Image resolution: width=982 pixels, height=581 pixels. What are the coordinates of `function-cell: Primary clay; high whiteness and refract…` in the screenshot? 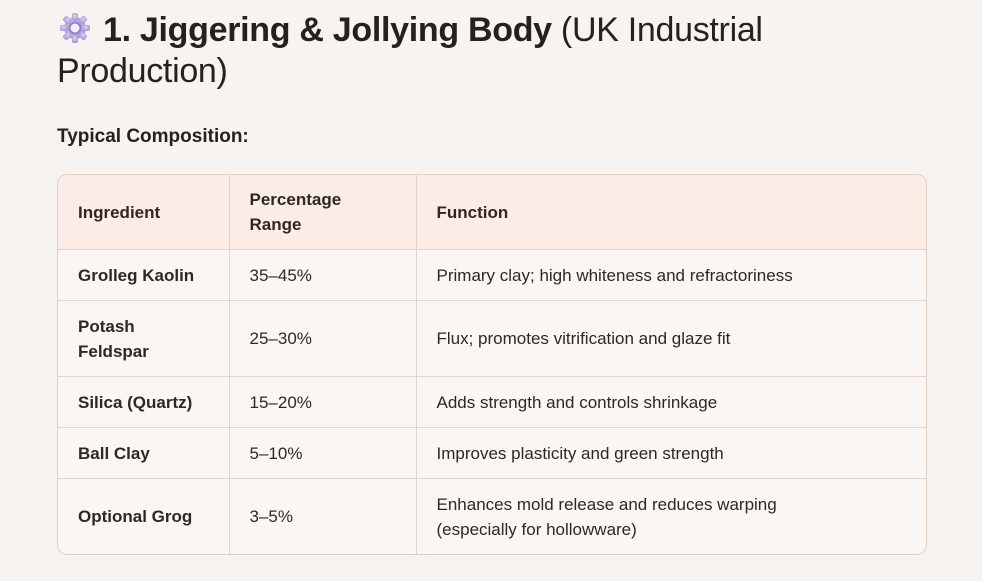 It's located at (671, 275).